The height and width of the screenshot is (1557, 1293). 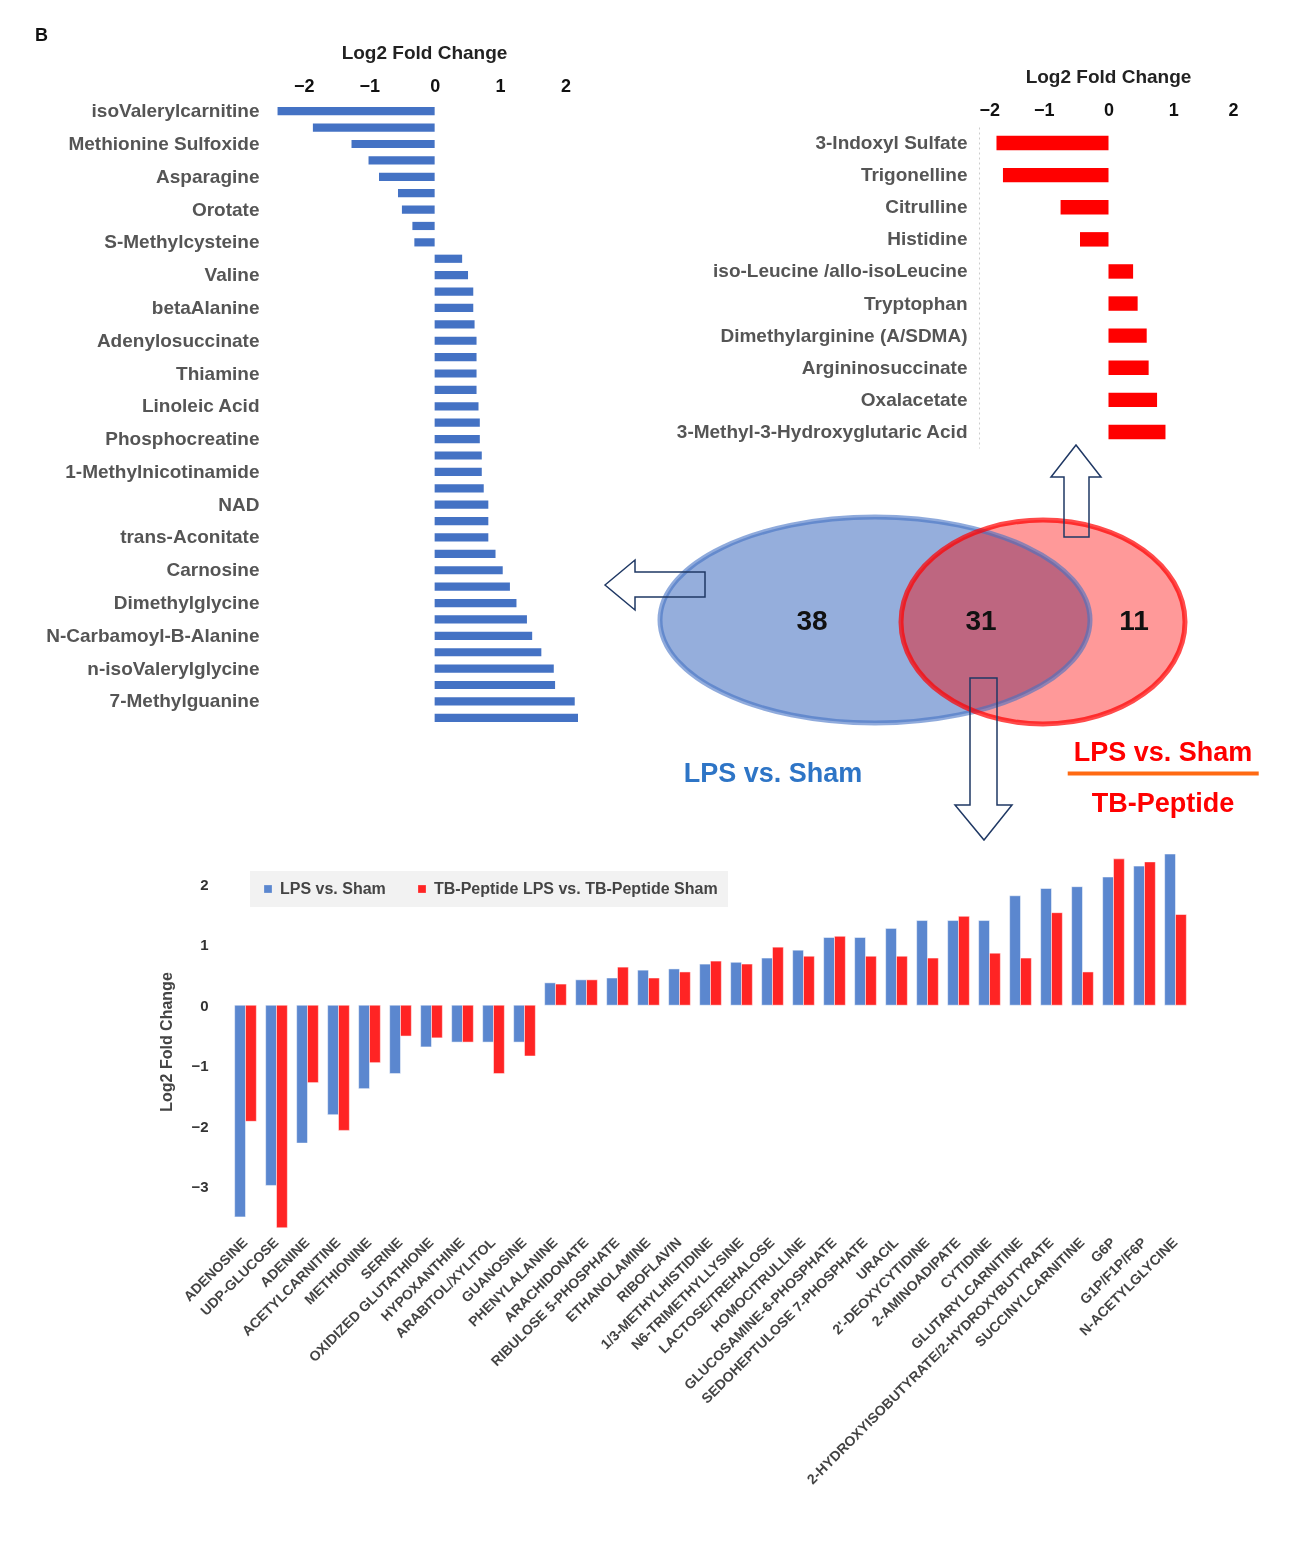 What do you see at coordinates (41, 35) in the screenshot?
I see `text: B` at bounding box center [41, 35].